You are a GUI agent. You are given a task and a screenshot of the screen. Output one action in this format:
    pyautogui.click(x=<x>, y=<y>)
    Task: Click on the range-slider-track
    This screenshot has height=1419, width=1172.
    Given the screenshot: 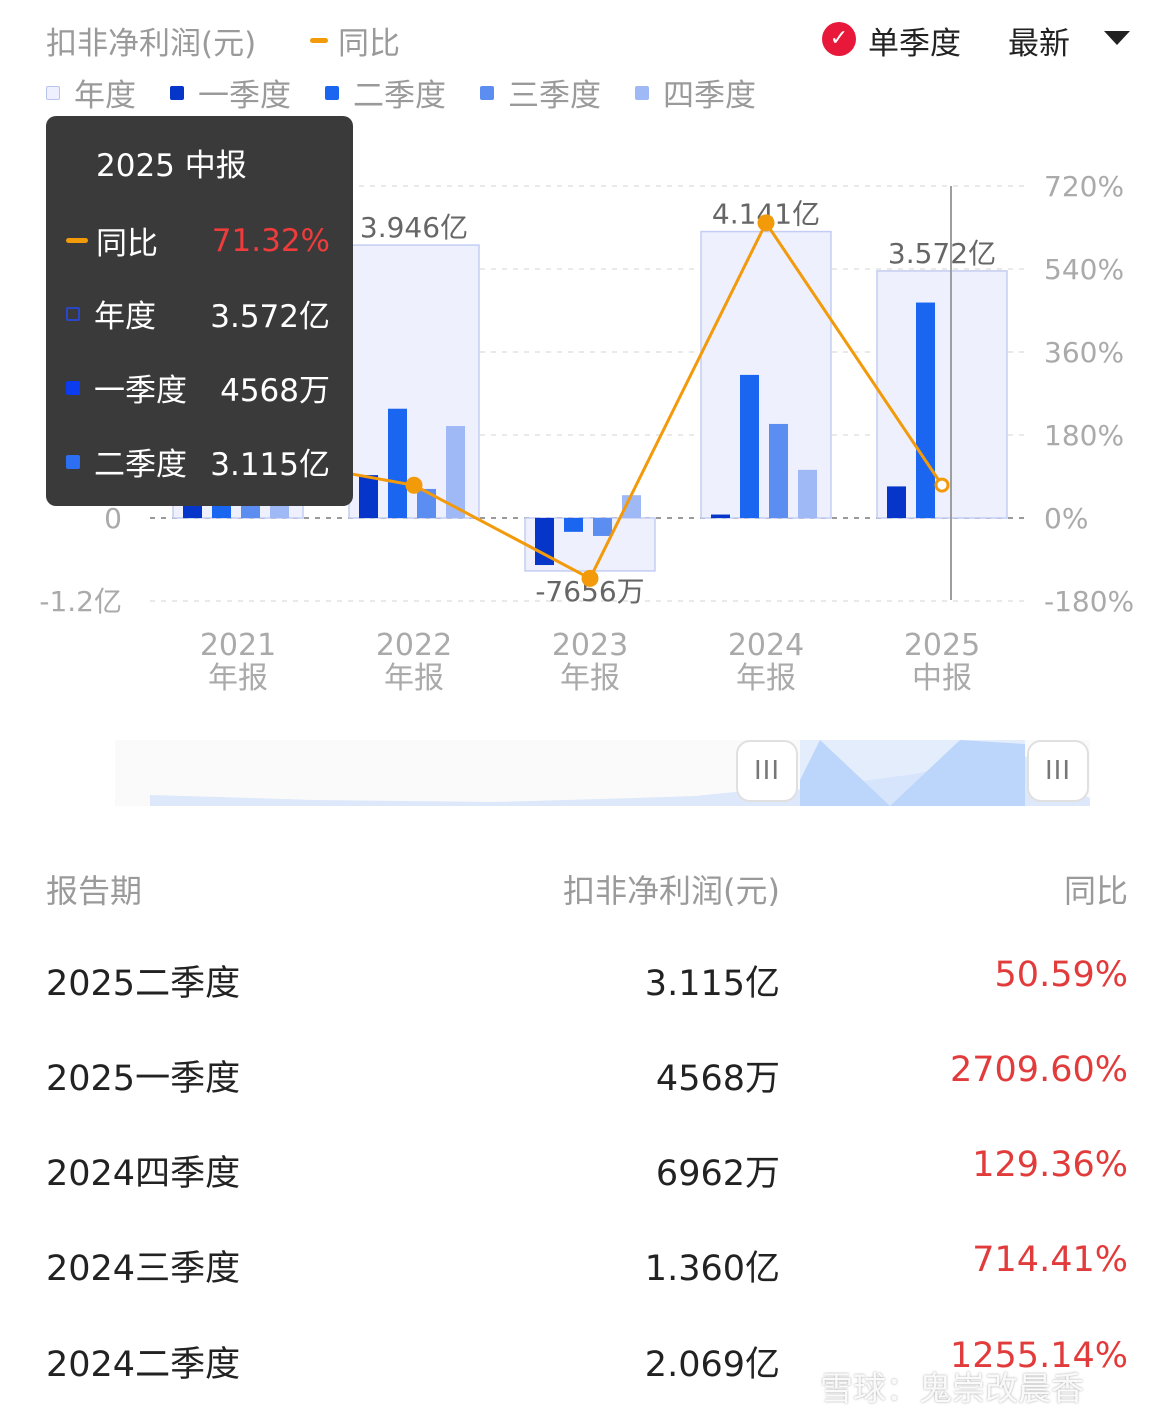 What is the action you would take?
    pyautogui.click(x=602, y=773)
    